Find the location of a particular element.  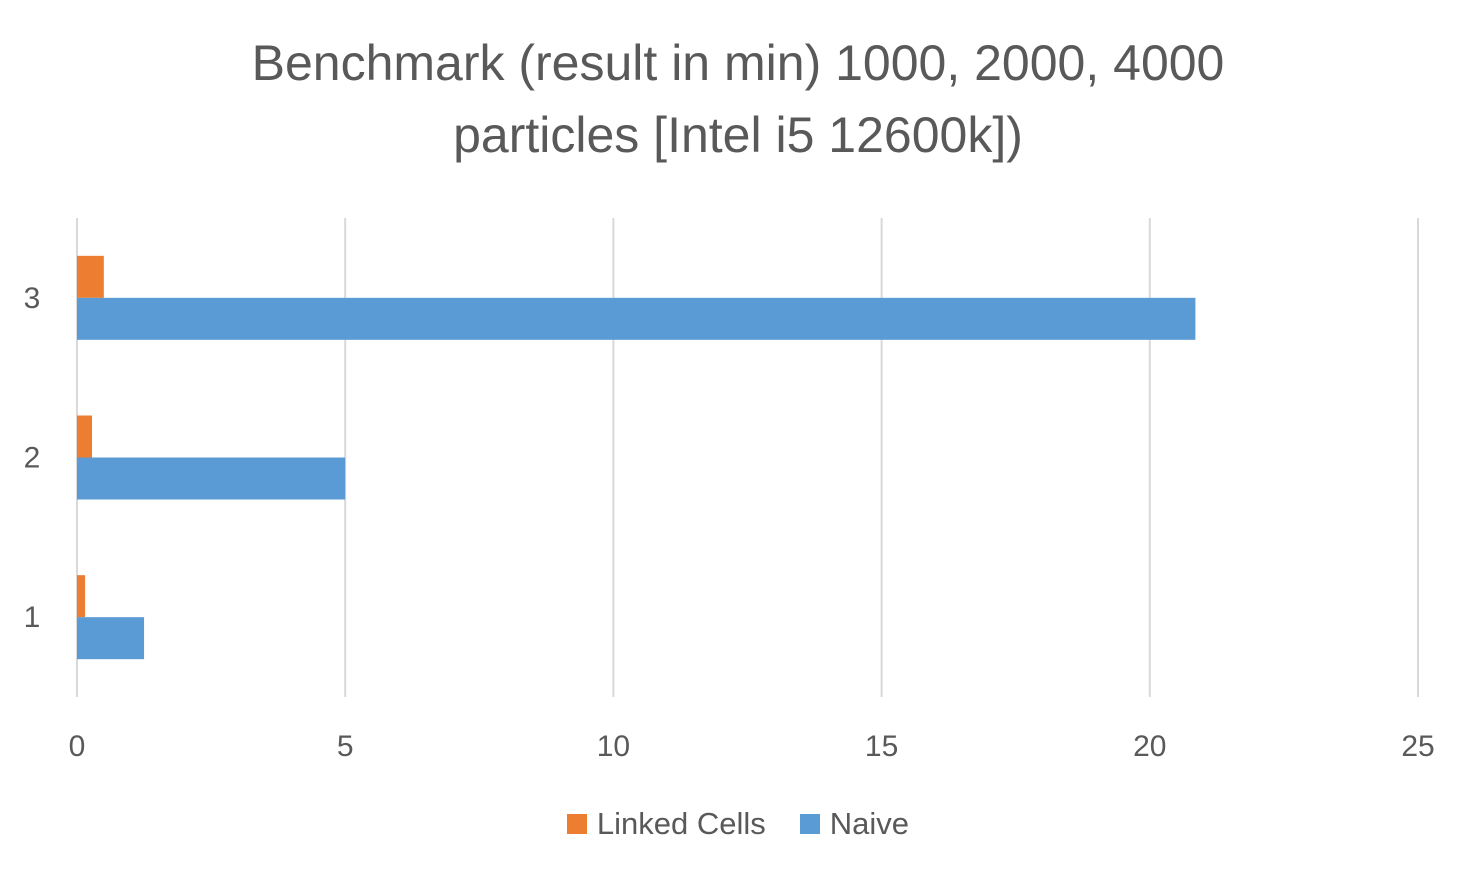

x-tick-label-20: 20 is located at coordinates (1149, 746).